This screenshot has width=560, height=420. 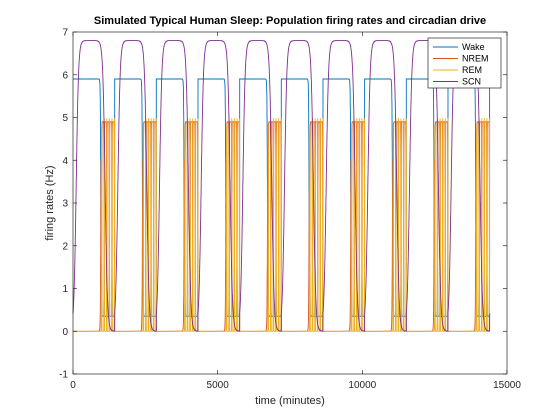 I want to click on legend-label-scn: SCN, so click(x=471, y=82).